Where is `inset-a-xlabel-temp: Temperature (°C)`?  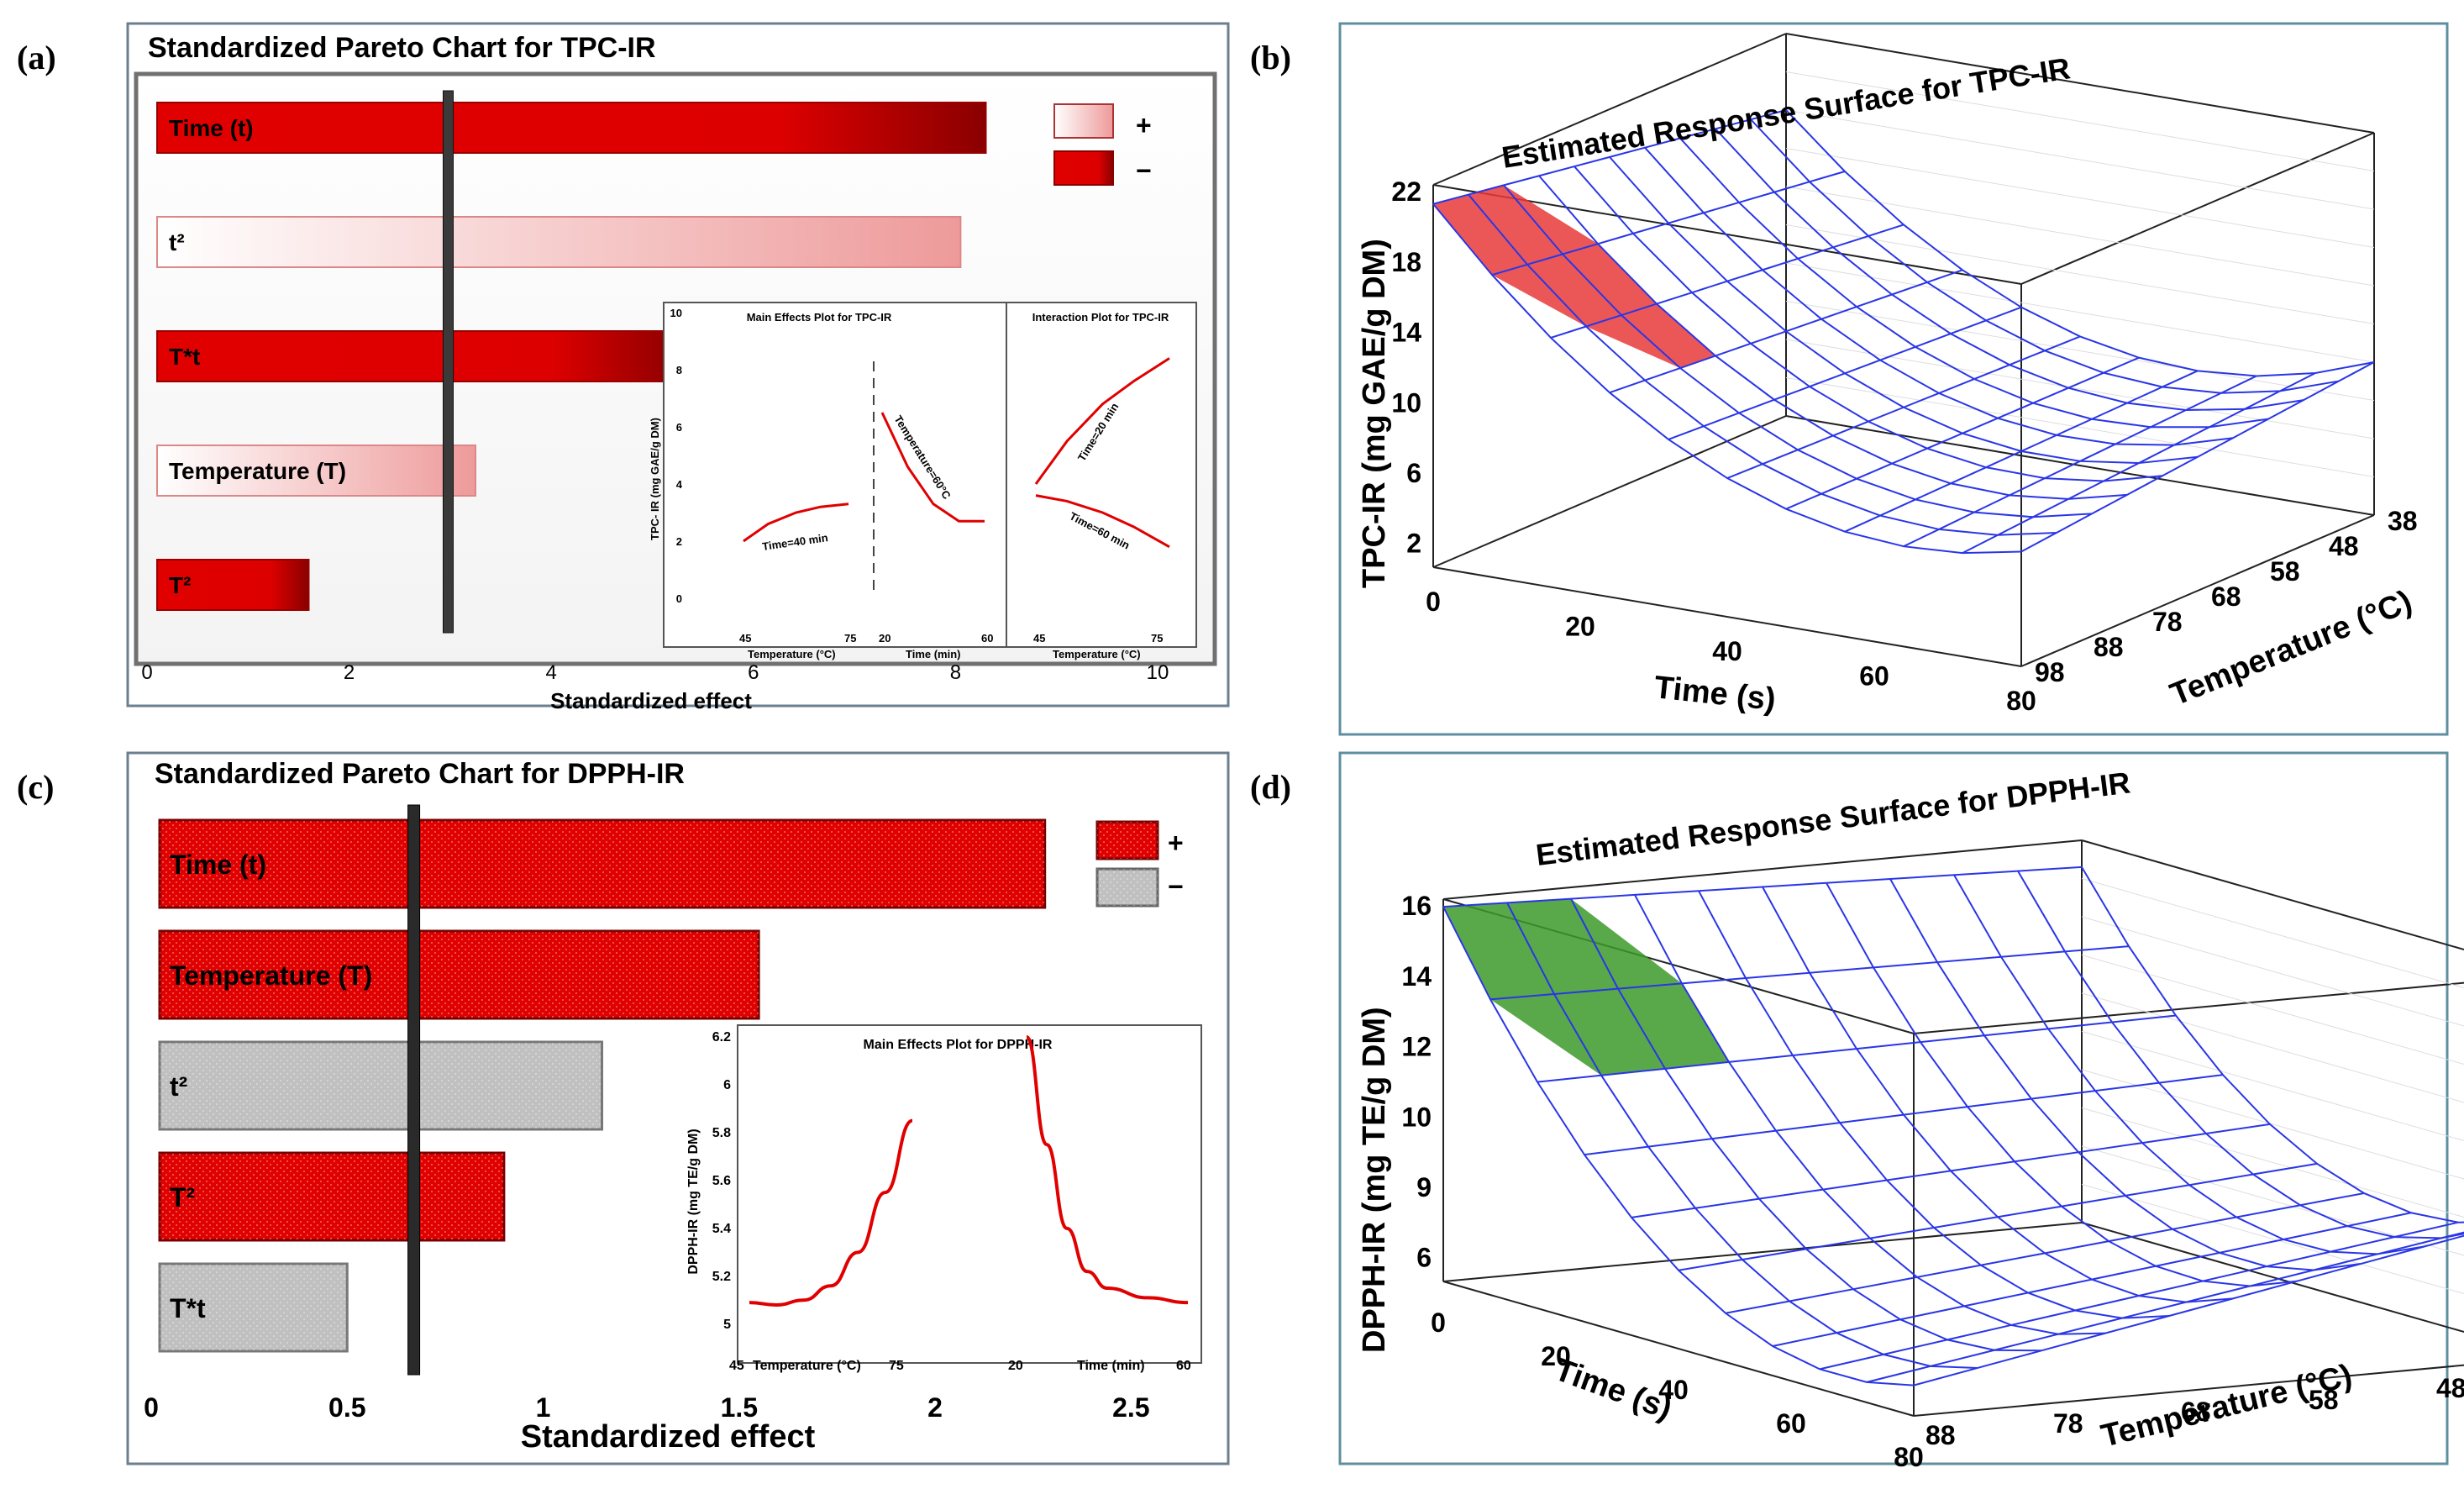
inset-a-xlabel-temp: Temperature (°C) is located at coordinates (792, 654).